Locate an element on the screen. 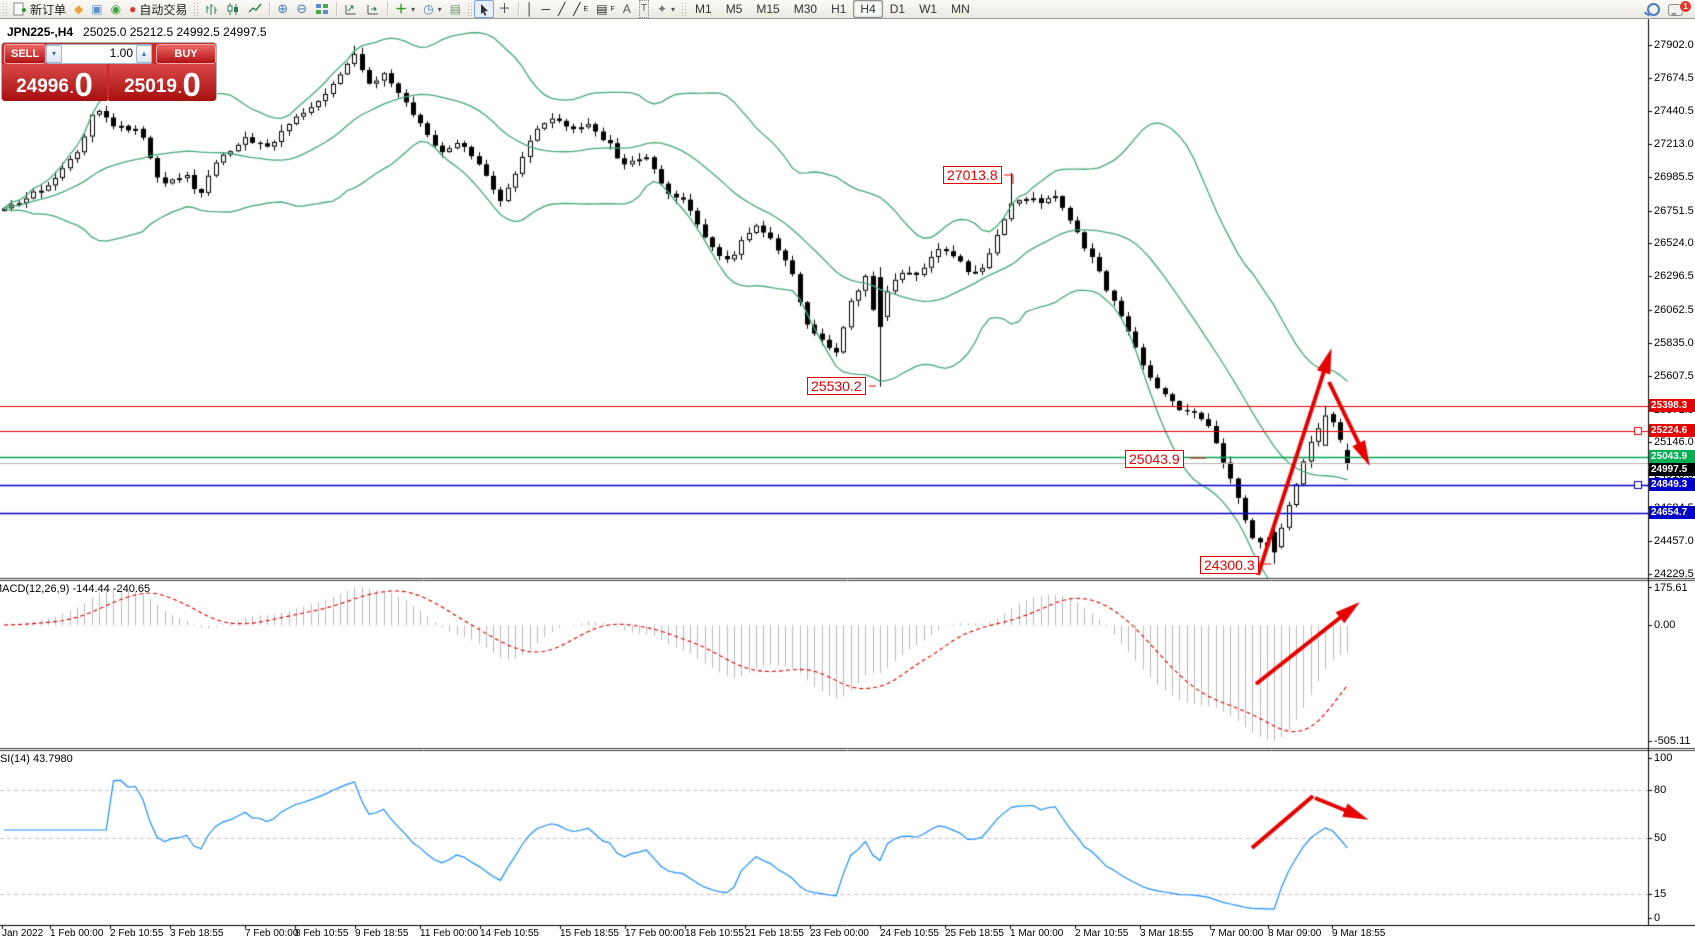 This screenshot has height=942, width=1695. zoom-in-button: ⊕ is located at coordinates (282, 9).